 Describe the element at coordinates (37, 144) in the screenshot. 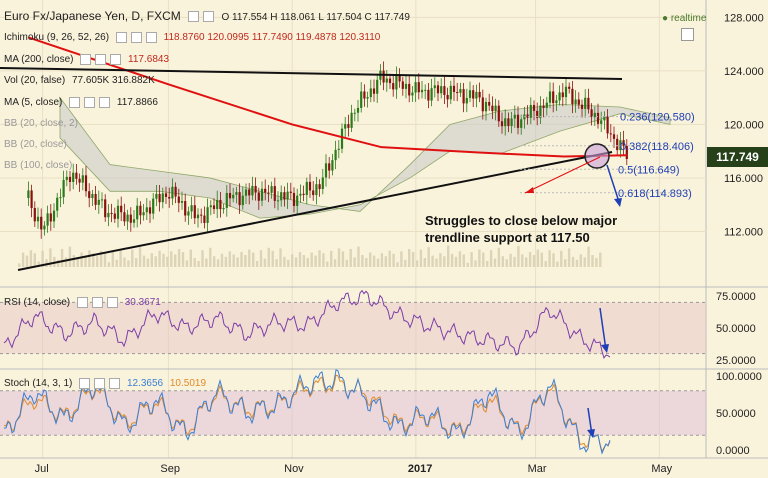

I see `bb2-legend: BB (20, close)` at that location.